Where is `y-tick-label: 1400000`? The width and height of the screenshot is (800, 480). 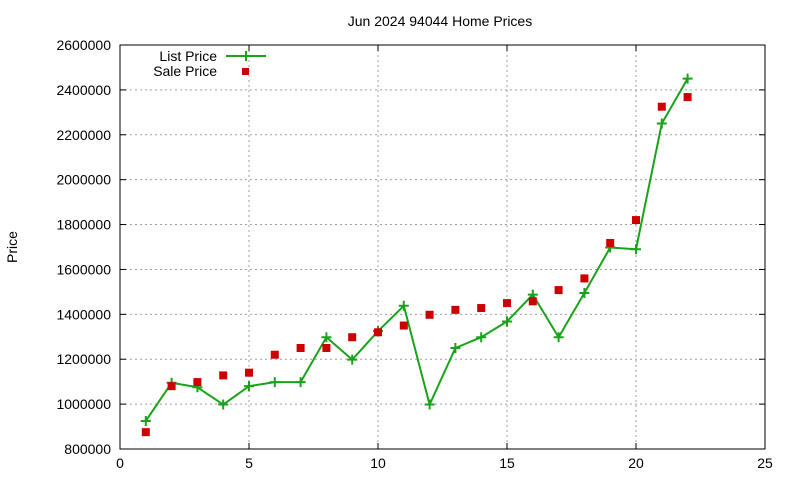
y-tick-label: 1400000 is located at coordinates (83, 314).